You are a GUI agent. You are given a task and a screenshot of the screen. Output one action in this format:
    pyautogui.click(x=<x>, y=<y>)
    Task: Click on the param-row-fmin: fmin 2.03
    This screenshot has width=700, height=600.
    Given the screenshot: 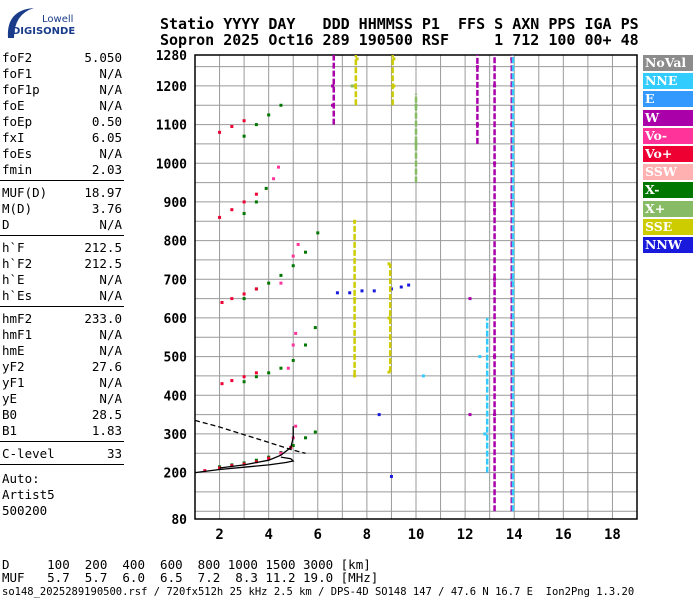 What is the action you would take?
    pyautogui.click(x=62, y=170)
    